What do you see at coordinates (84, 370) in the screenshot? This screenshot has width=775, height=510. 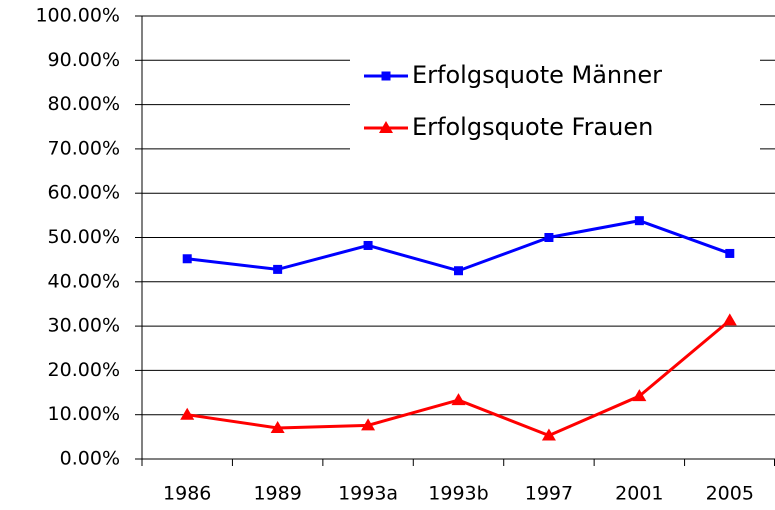 I see `y-tick-label: 20.00%` at bounding box center [84, 370].